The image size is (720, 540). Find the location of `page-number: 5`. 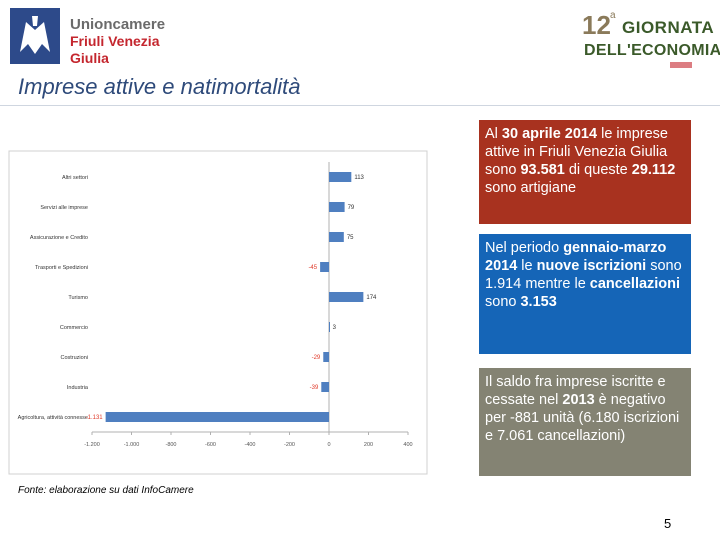

page-number: 5 is located at coordinates (668, 523).